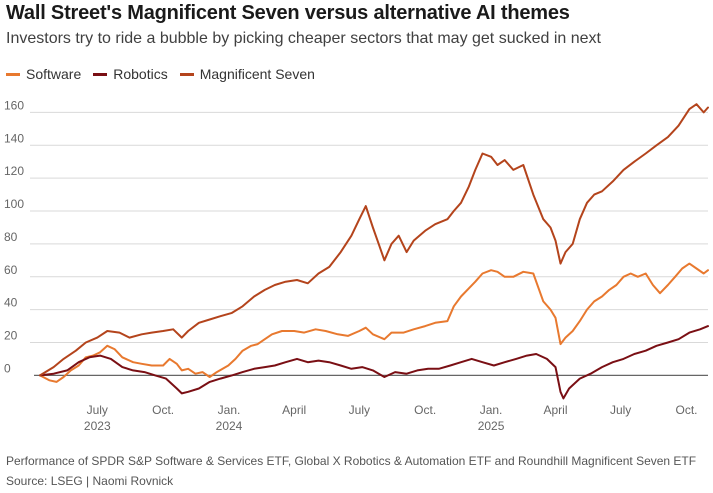 This screenshot has width=713, height=493. I want to click on y-tick-label: 40, so click(11, 303).